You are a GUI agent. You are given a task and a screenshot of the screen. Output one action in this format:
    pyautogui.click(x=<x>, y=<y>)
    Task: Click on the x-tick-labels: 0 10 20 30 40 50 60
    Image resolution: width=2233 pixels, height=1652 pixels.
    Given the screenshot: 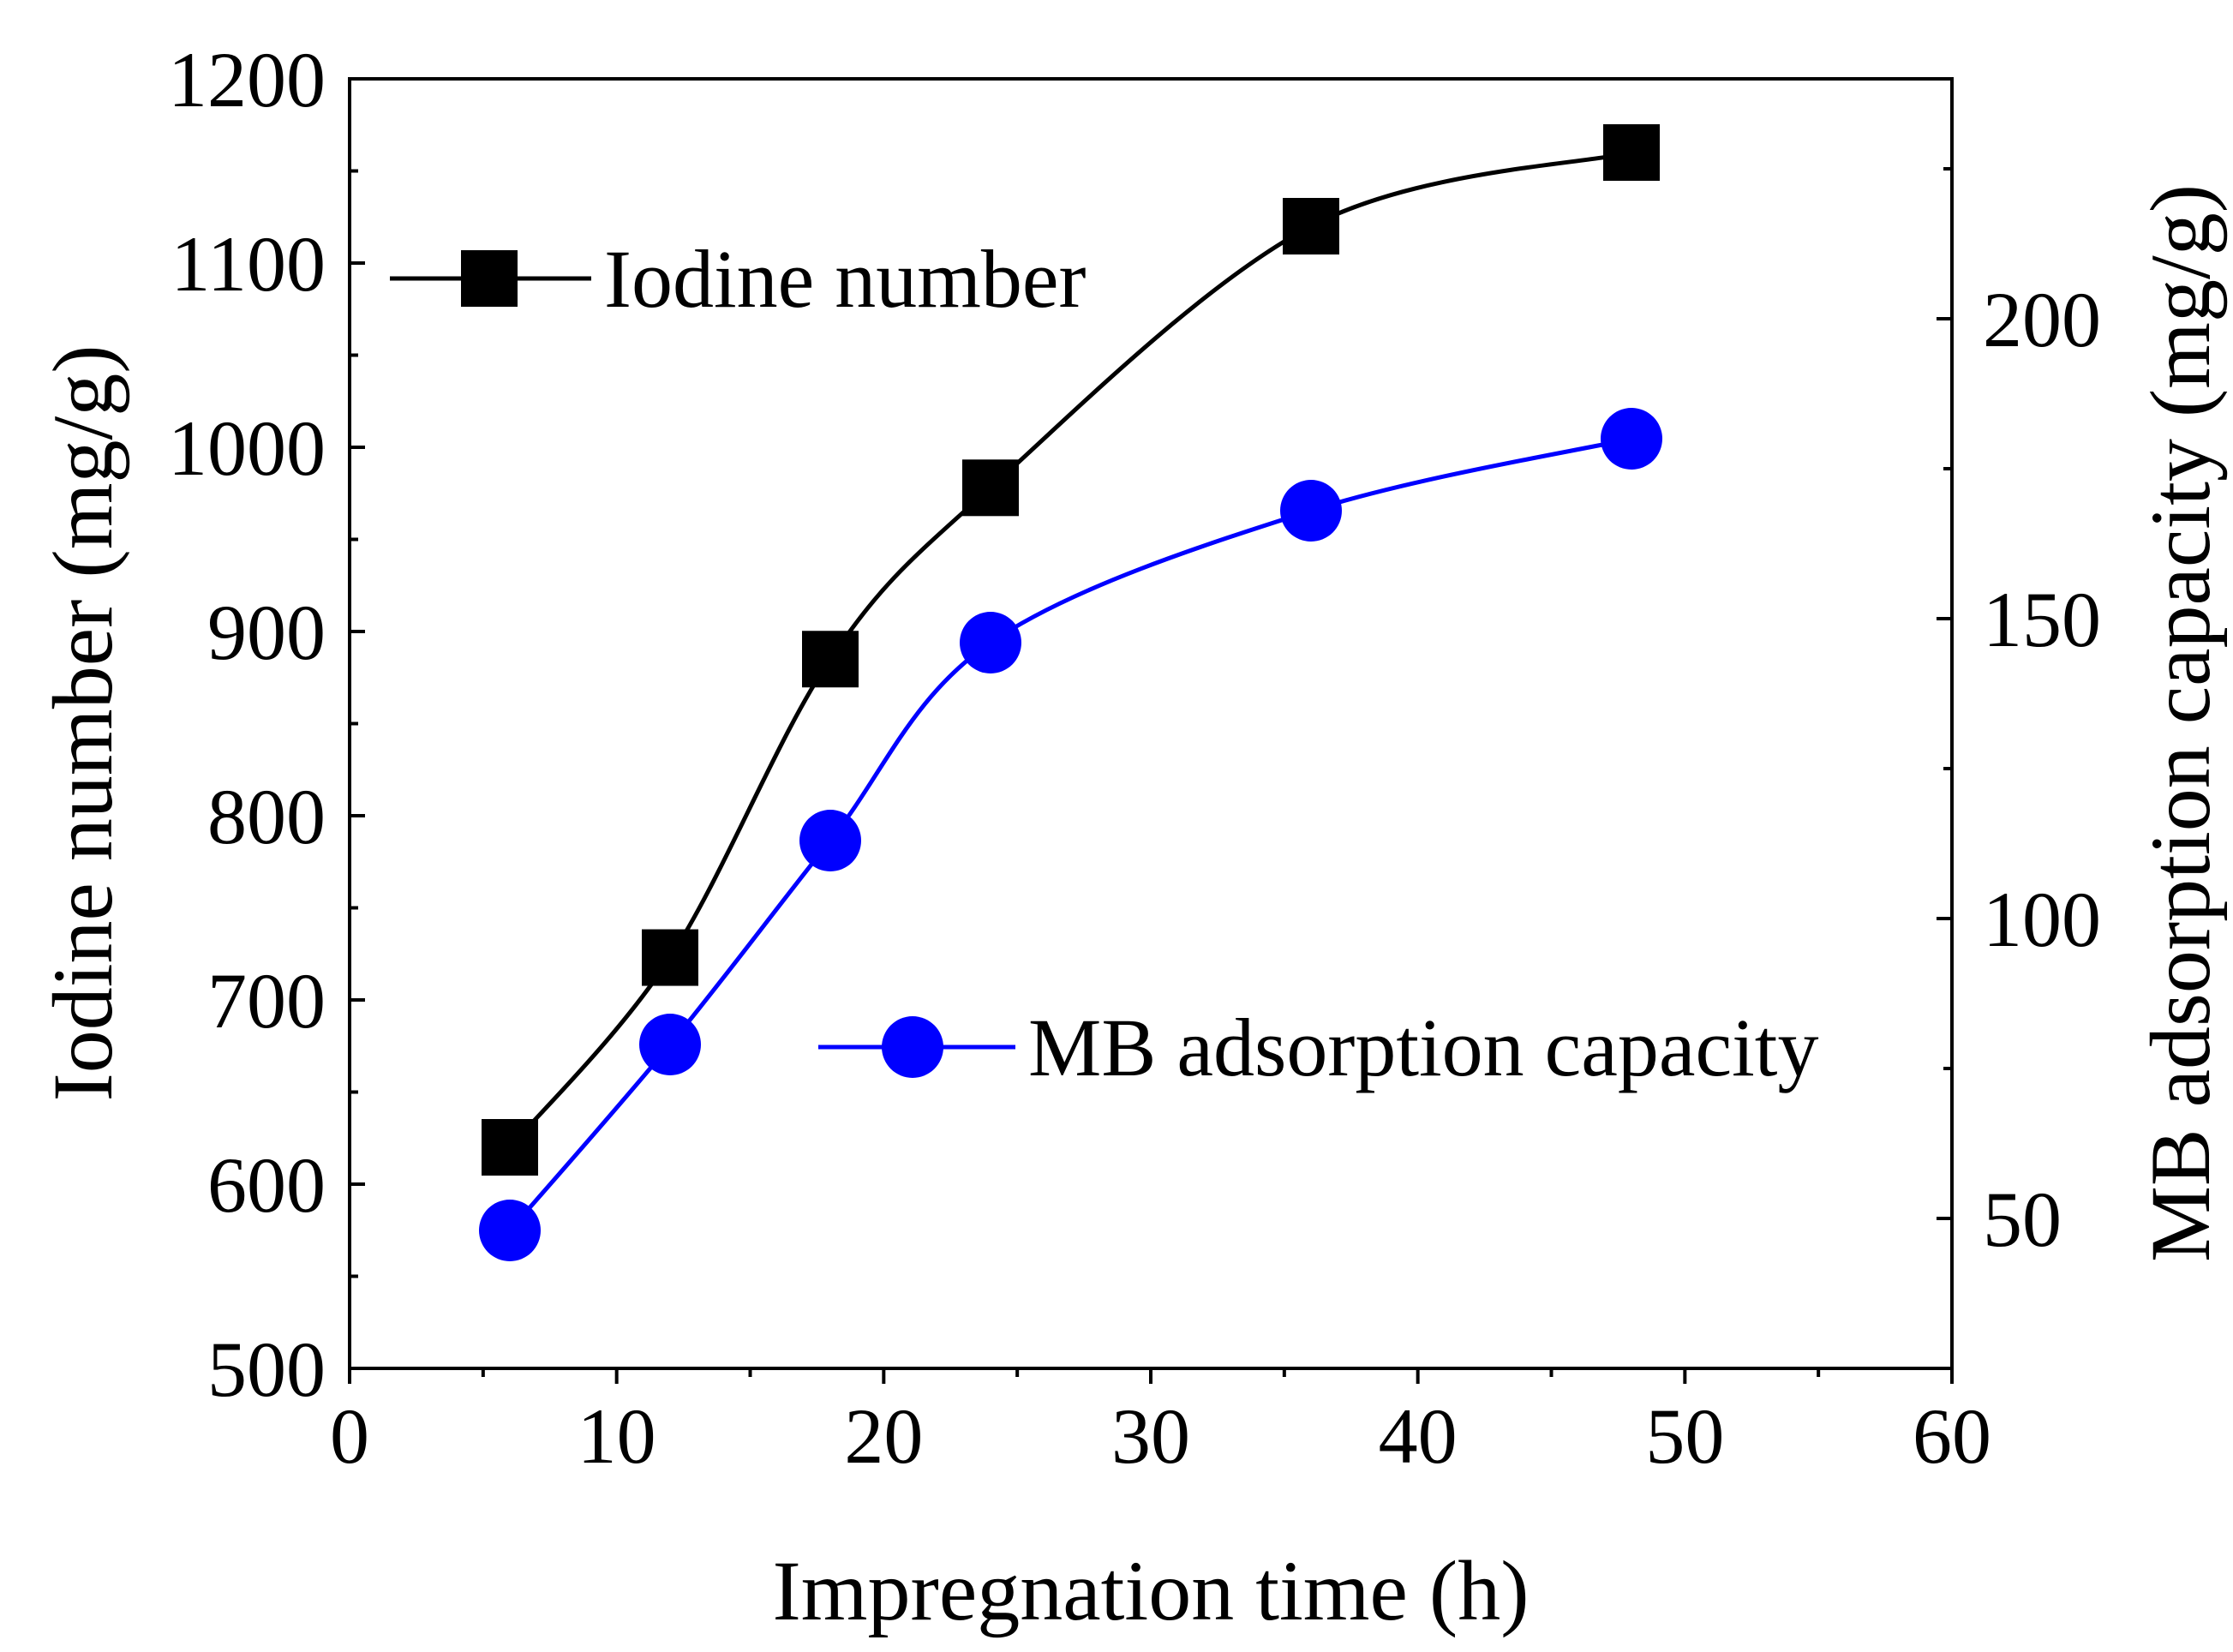 What is the action you would take?
    pyautogui.click(x=1160, y=1436)
    